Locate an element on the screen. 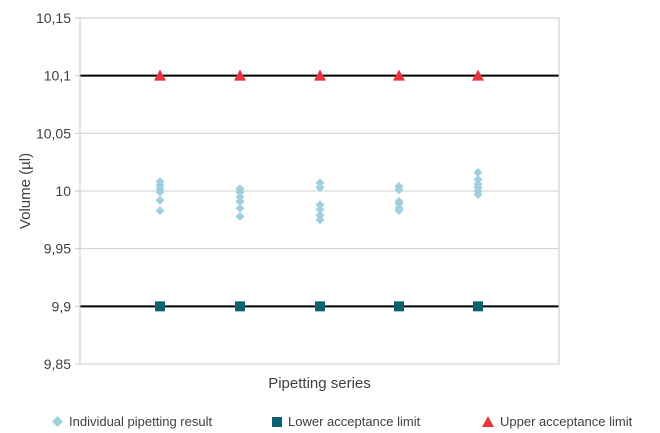  y-tick-label: 10,15 is located at coordinates (53, 18).